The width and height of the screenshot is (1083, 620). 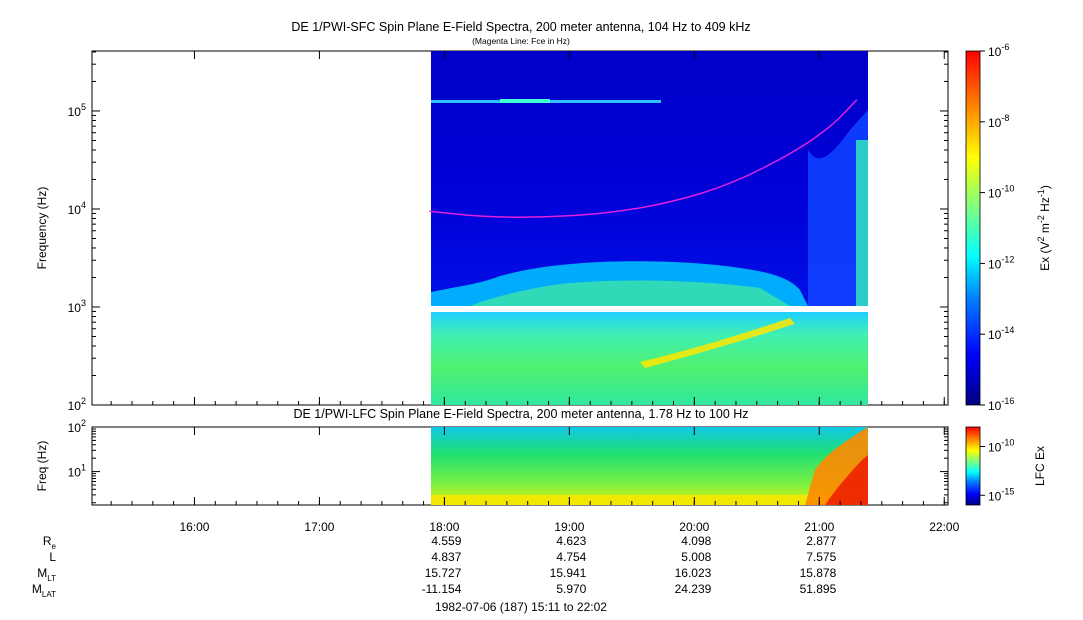 I want to click on y-tick-label: 10¹, so click(x=77, y=471).